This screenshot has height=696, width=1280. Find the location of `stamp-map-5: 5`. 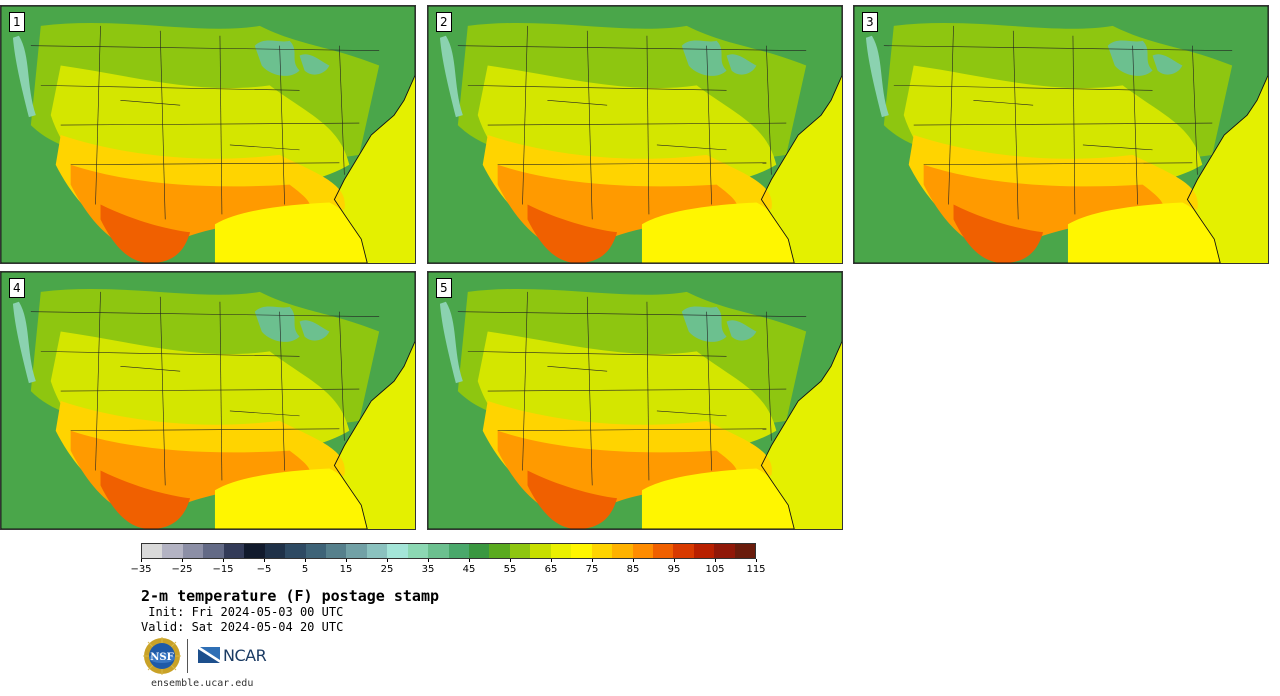

stamp-map-5: 5 is located at coordinates (635, 400).